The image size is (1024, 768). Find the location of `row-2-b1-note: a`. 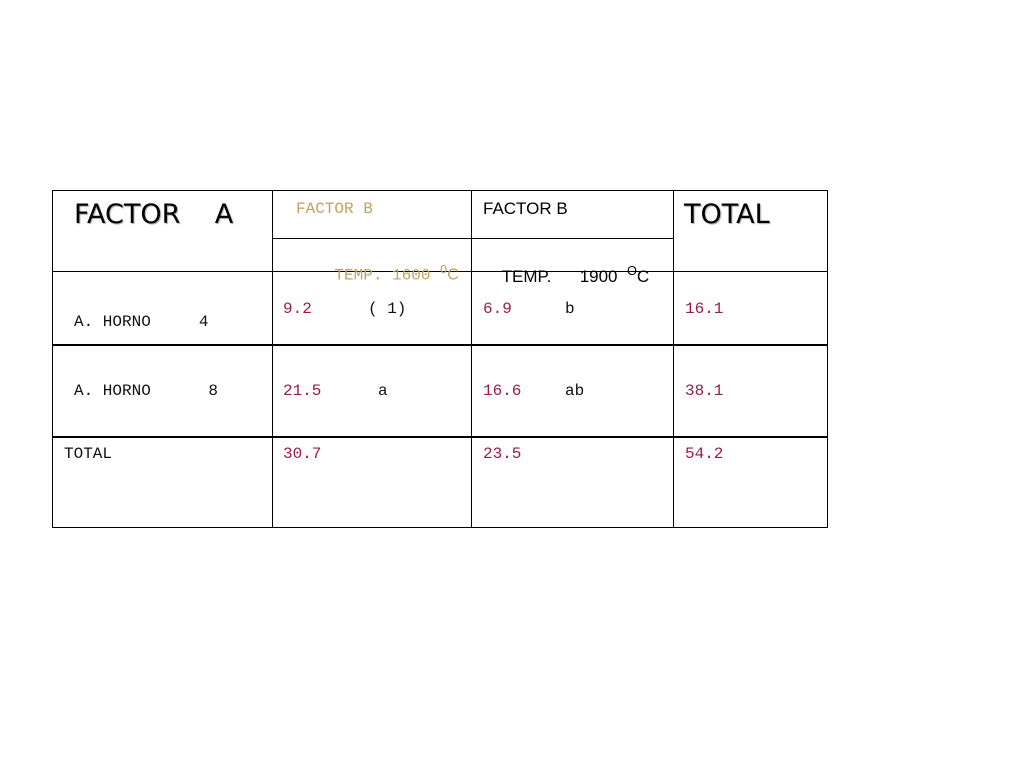

row-2-b1-note: a is located at coordinates (383, 391).